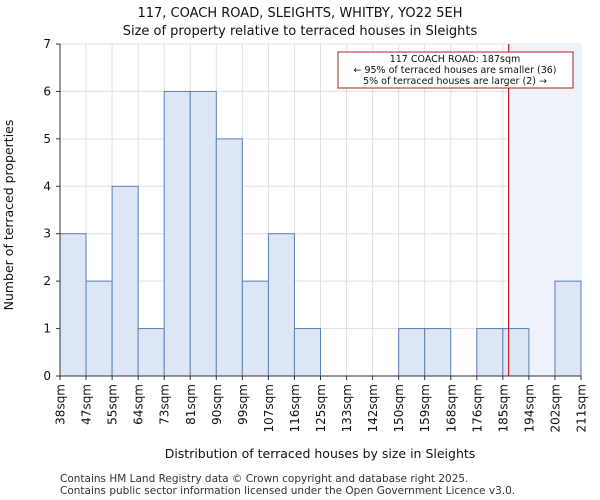  What do you see at coordinates (113, 404) in the screenshot?
I see `x-tick-label: 55sqm` at bounding box center [113, 404].